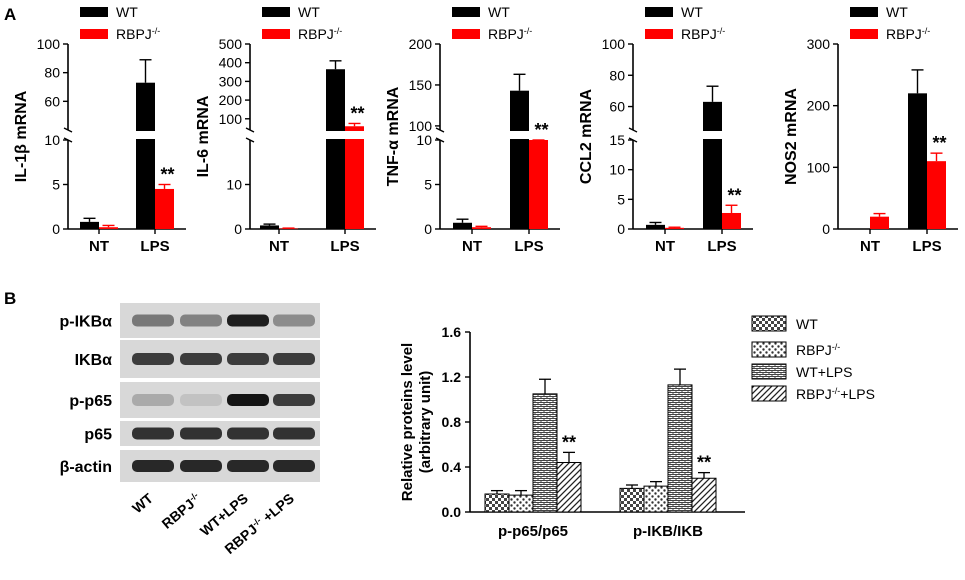 The width and height of the screenshot is (965, 580). Describe the element at coordinates (632, 500) in the screenshot. I see `bar-wt-p-ikb-ikb` at that location.